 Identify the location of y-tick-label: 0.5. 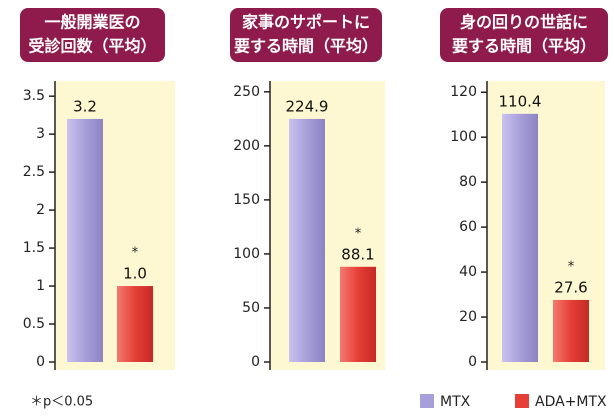
(34, 324).